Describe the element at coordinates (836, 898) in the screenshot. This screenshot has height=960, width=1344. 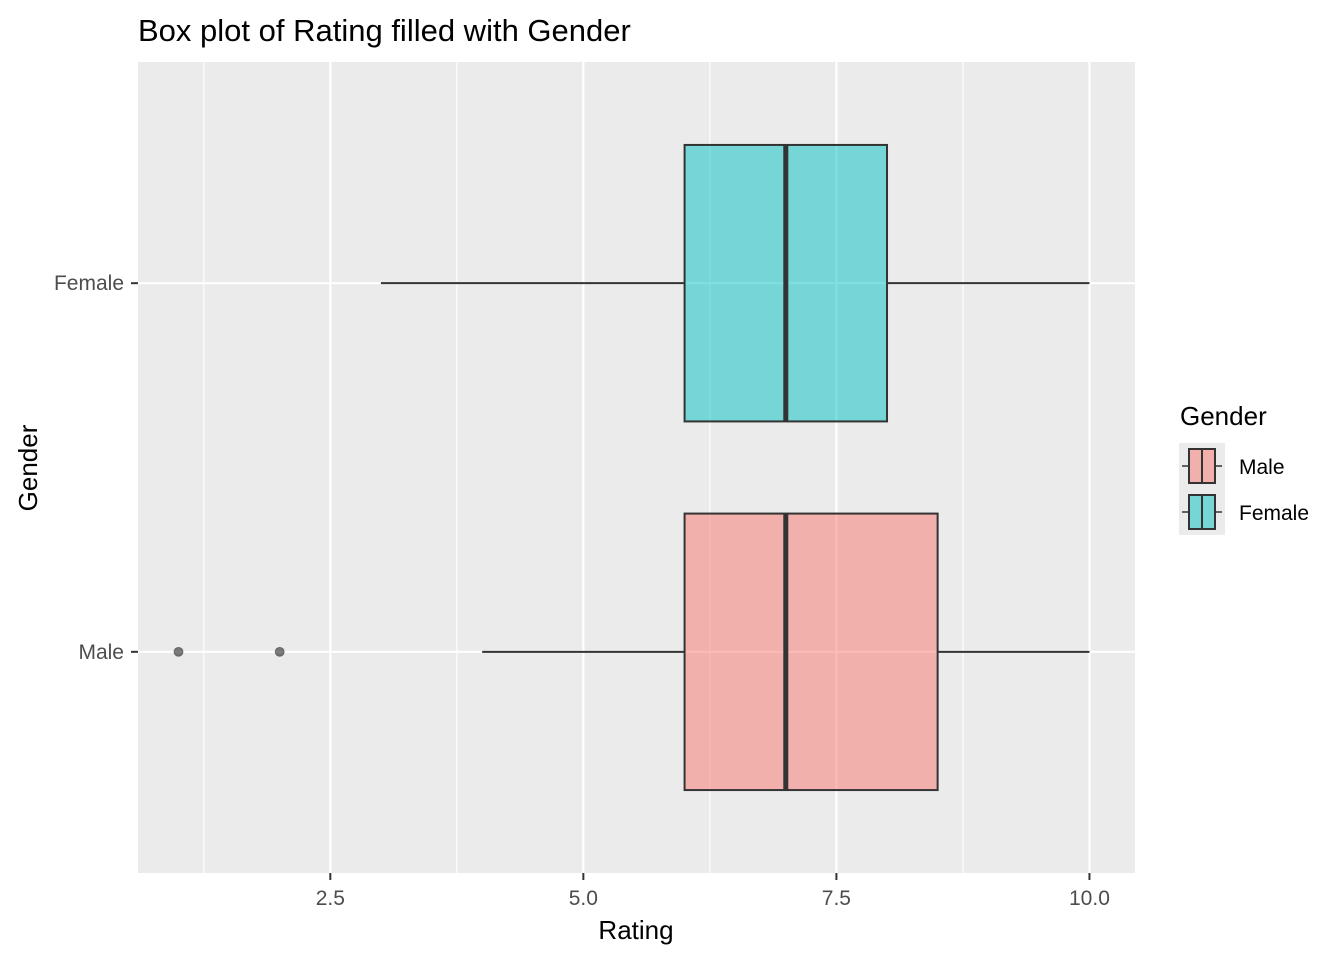
I see `x-tick-label: 7.5` at that location.